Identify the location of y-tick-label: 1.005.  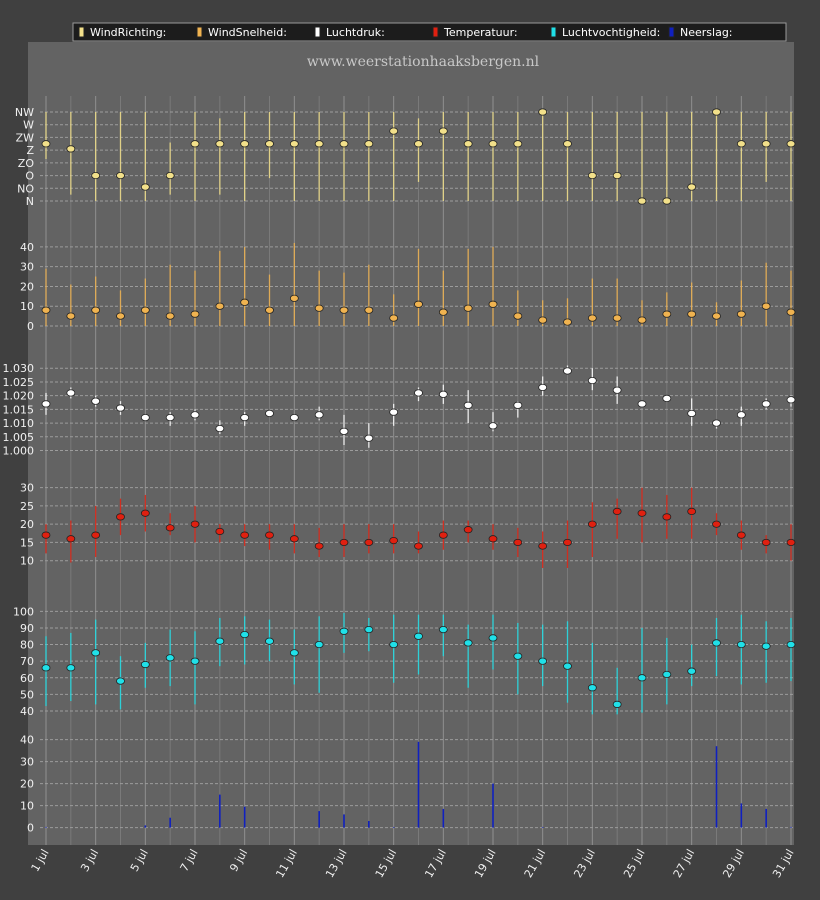
(19, 437).